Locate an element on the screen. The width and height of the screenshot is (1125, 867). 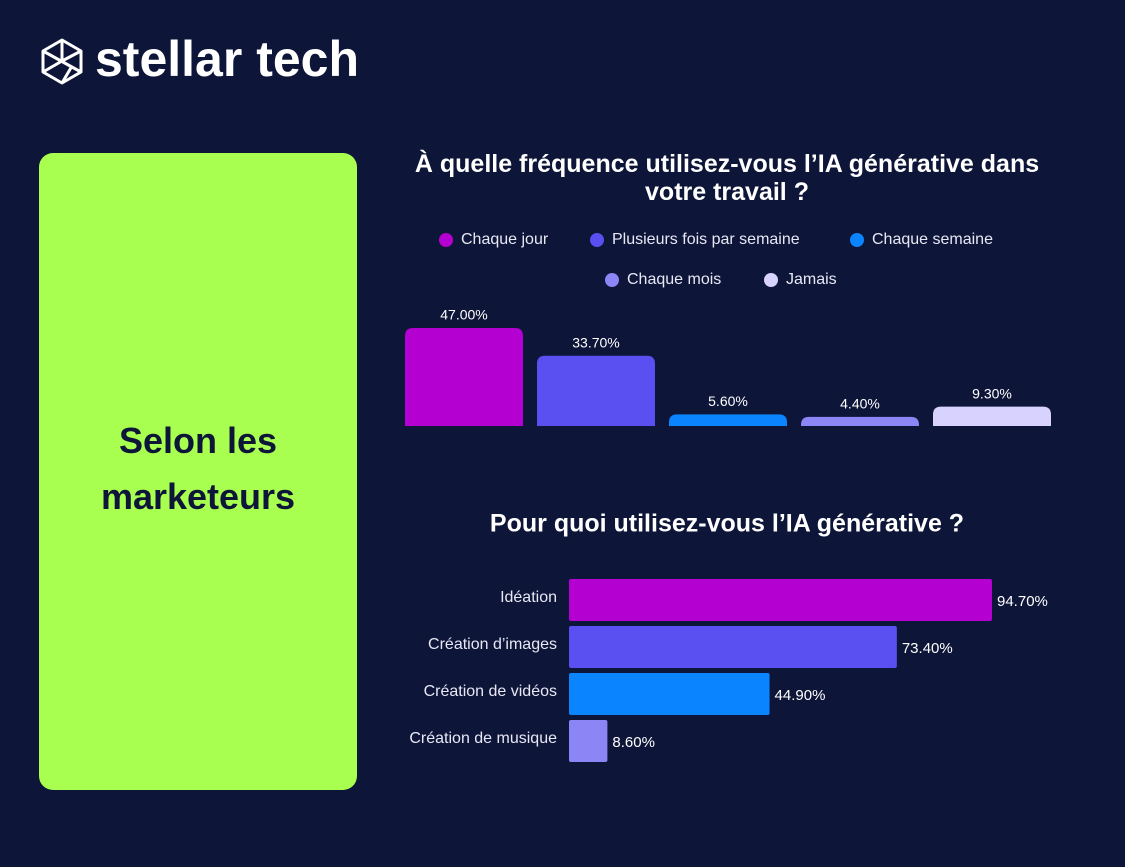
value-label: 94.70% is located at coordinates (1022, 601).